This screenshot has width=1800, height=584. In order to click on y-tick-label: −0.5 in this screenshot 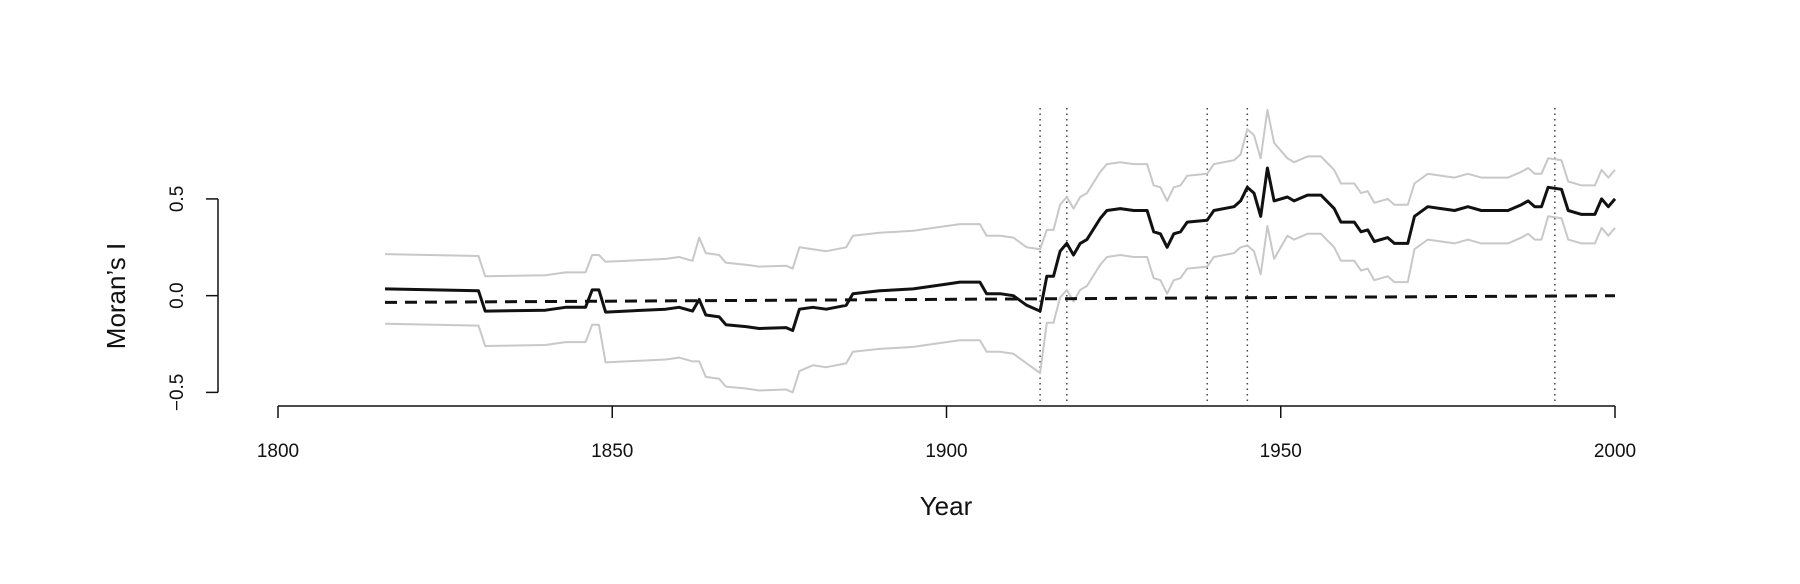, I will do `click(177, 393)`.